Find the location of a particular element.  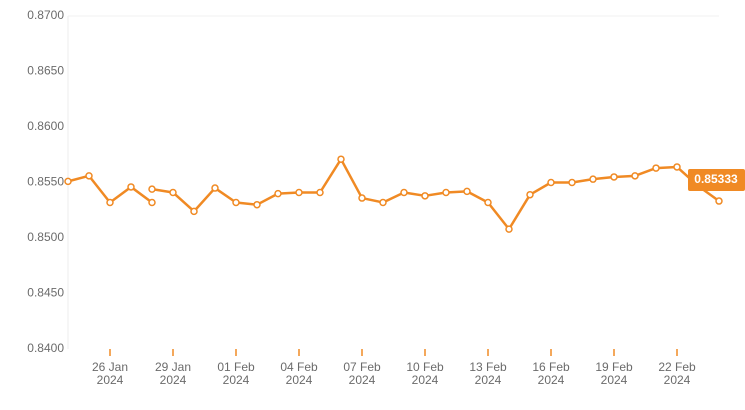

y-tick-label: 0.8400 is located at coordinates (45, 348).